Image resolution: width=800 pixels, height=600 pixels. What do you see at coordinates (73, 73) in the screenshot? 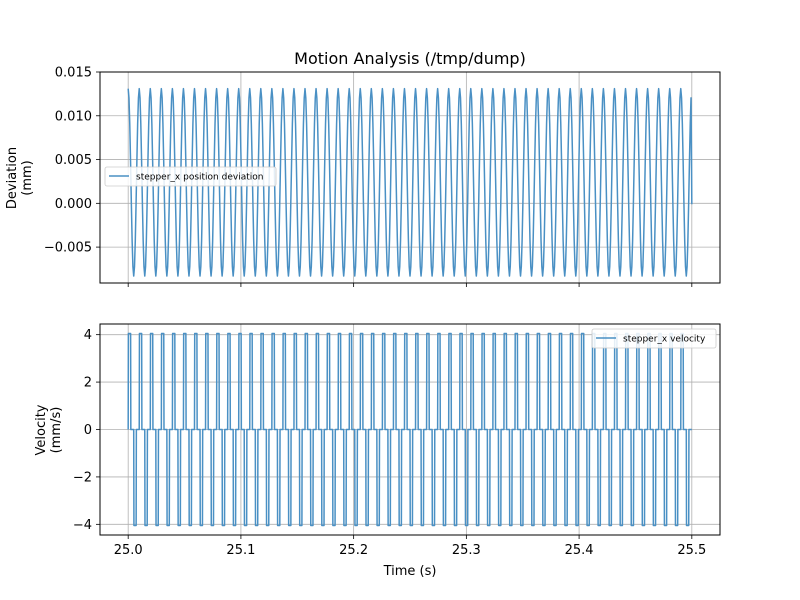
I see `deviation-y-tick-label: 0.015` at bounding box center [73, 73].